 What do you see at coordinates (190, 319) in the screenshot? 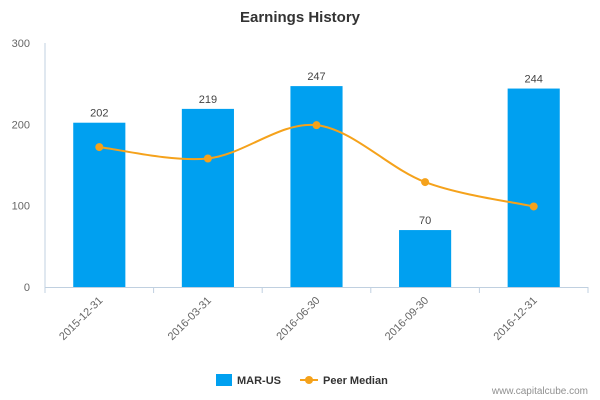
I see `x-tick-label: 2016-03-31` at bounding box center [190, 319].